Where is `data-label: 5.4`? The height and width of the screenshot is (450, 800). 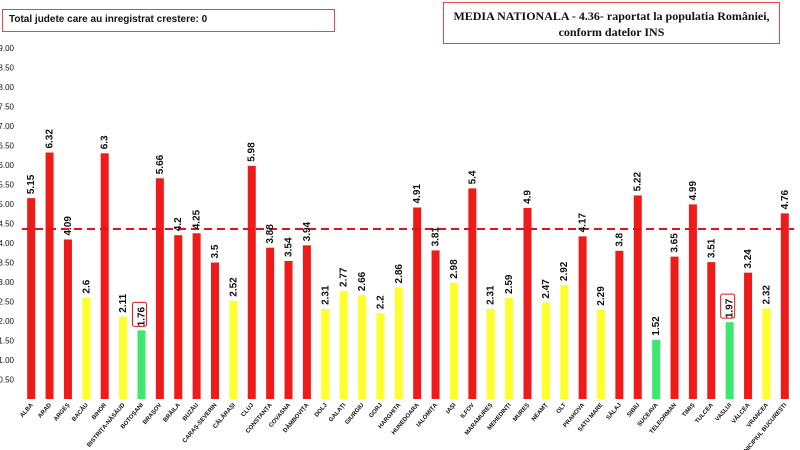 data-label: 5.4 is located at coordinates (472, 177).